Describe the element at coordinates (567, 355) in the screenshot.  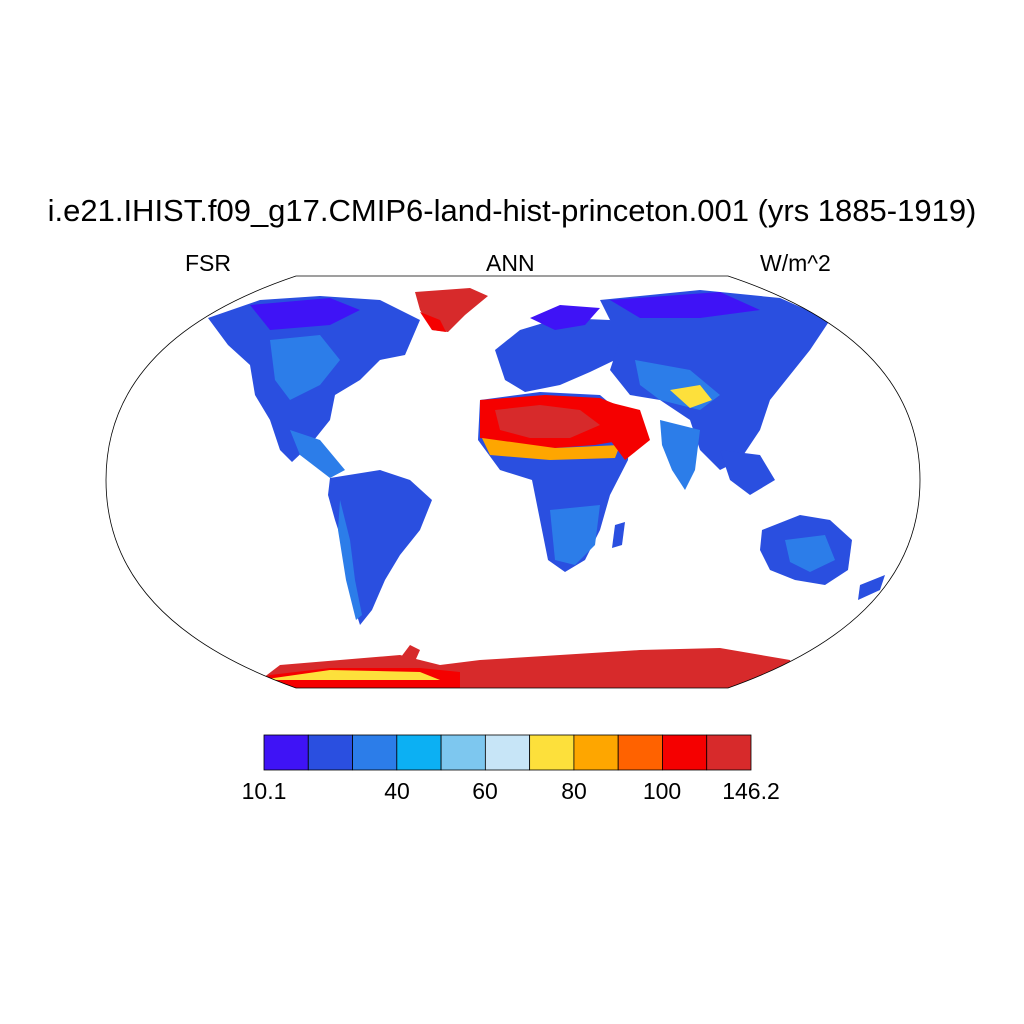
I see `europe` at that location.